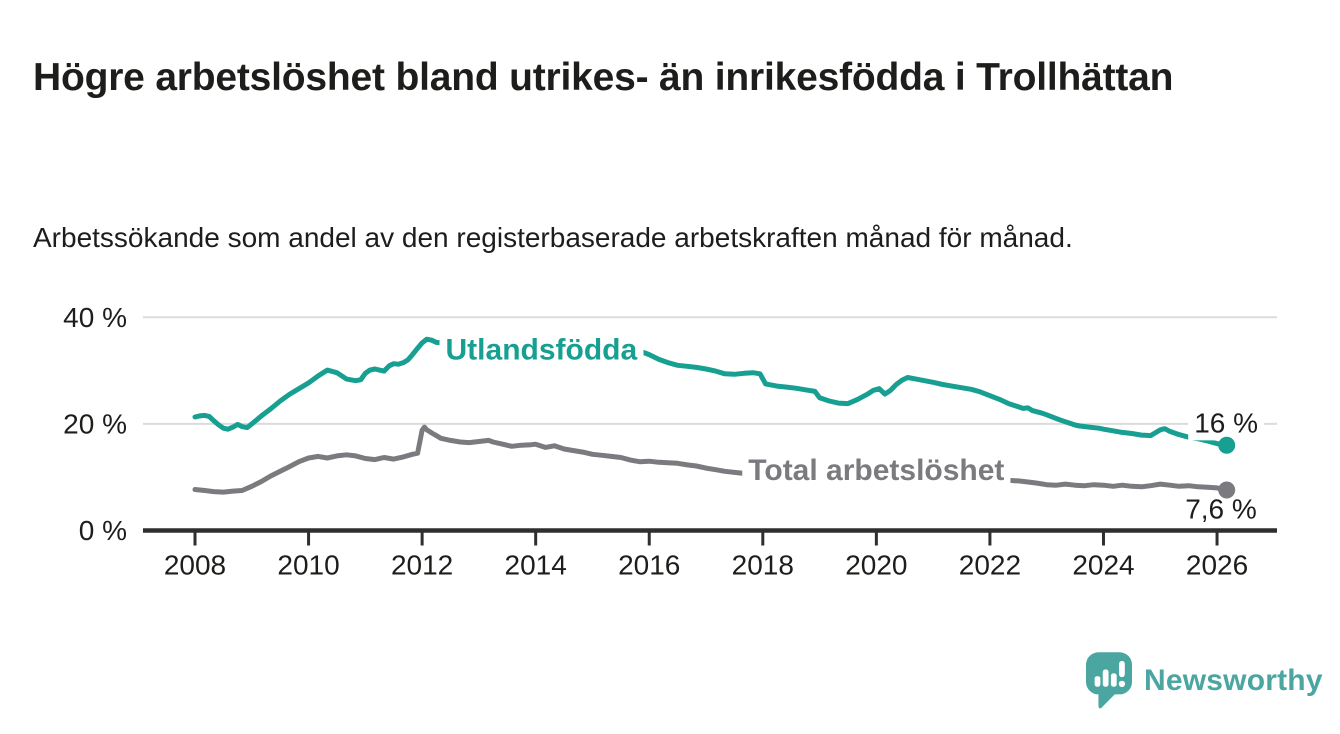  What do you see at coordinates (990, 565) in the screenshot?
I see `x-axis-tick-label: 2022` at bounding box center [990, 565].